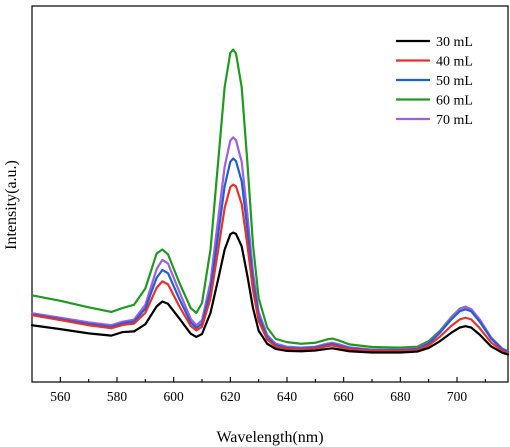  What do you see at coordinates (11, 205) in the screenshot?
I see `y-axis-label: Intensity(a.u.)` at bounding box center [11, 205].